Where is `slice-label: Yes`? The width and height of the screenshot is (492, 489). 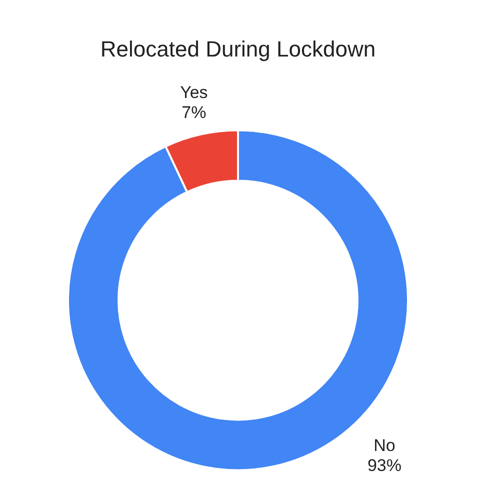 slice-label: Yes is located at coordinates (194, 92).